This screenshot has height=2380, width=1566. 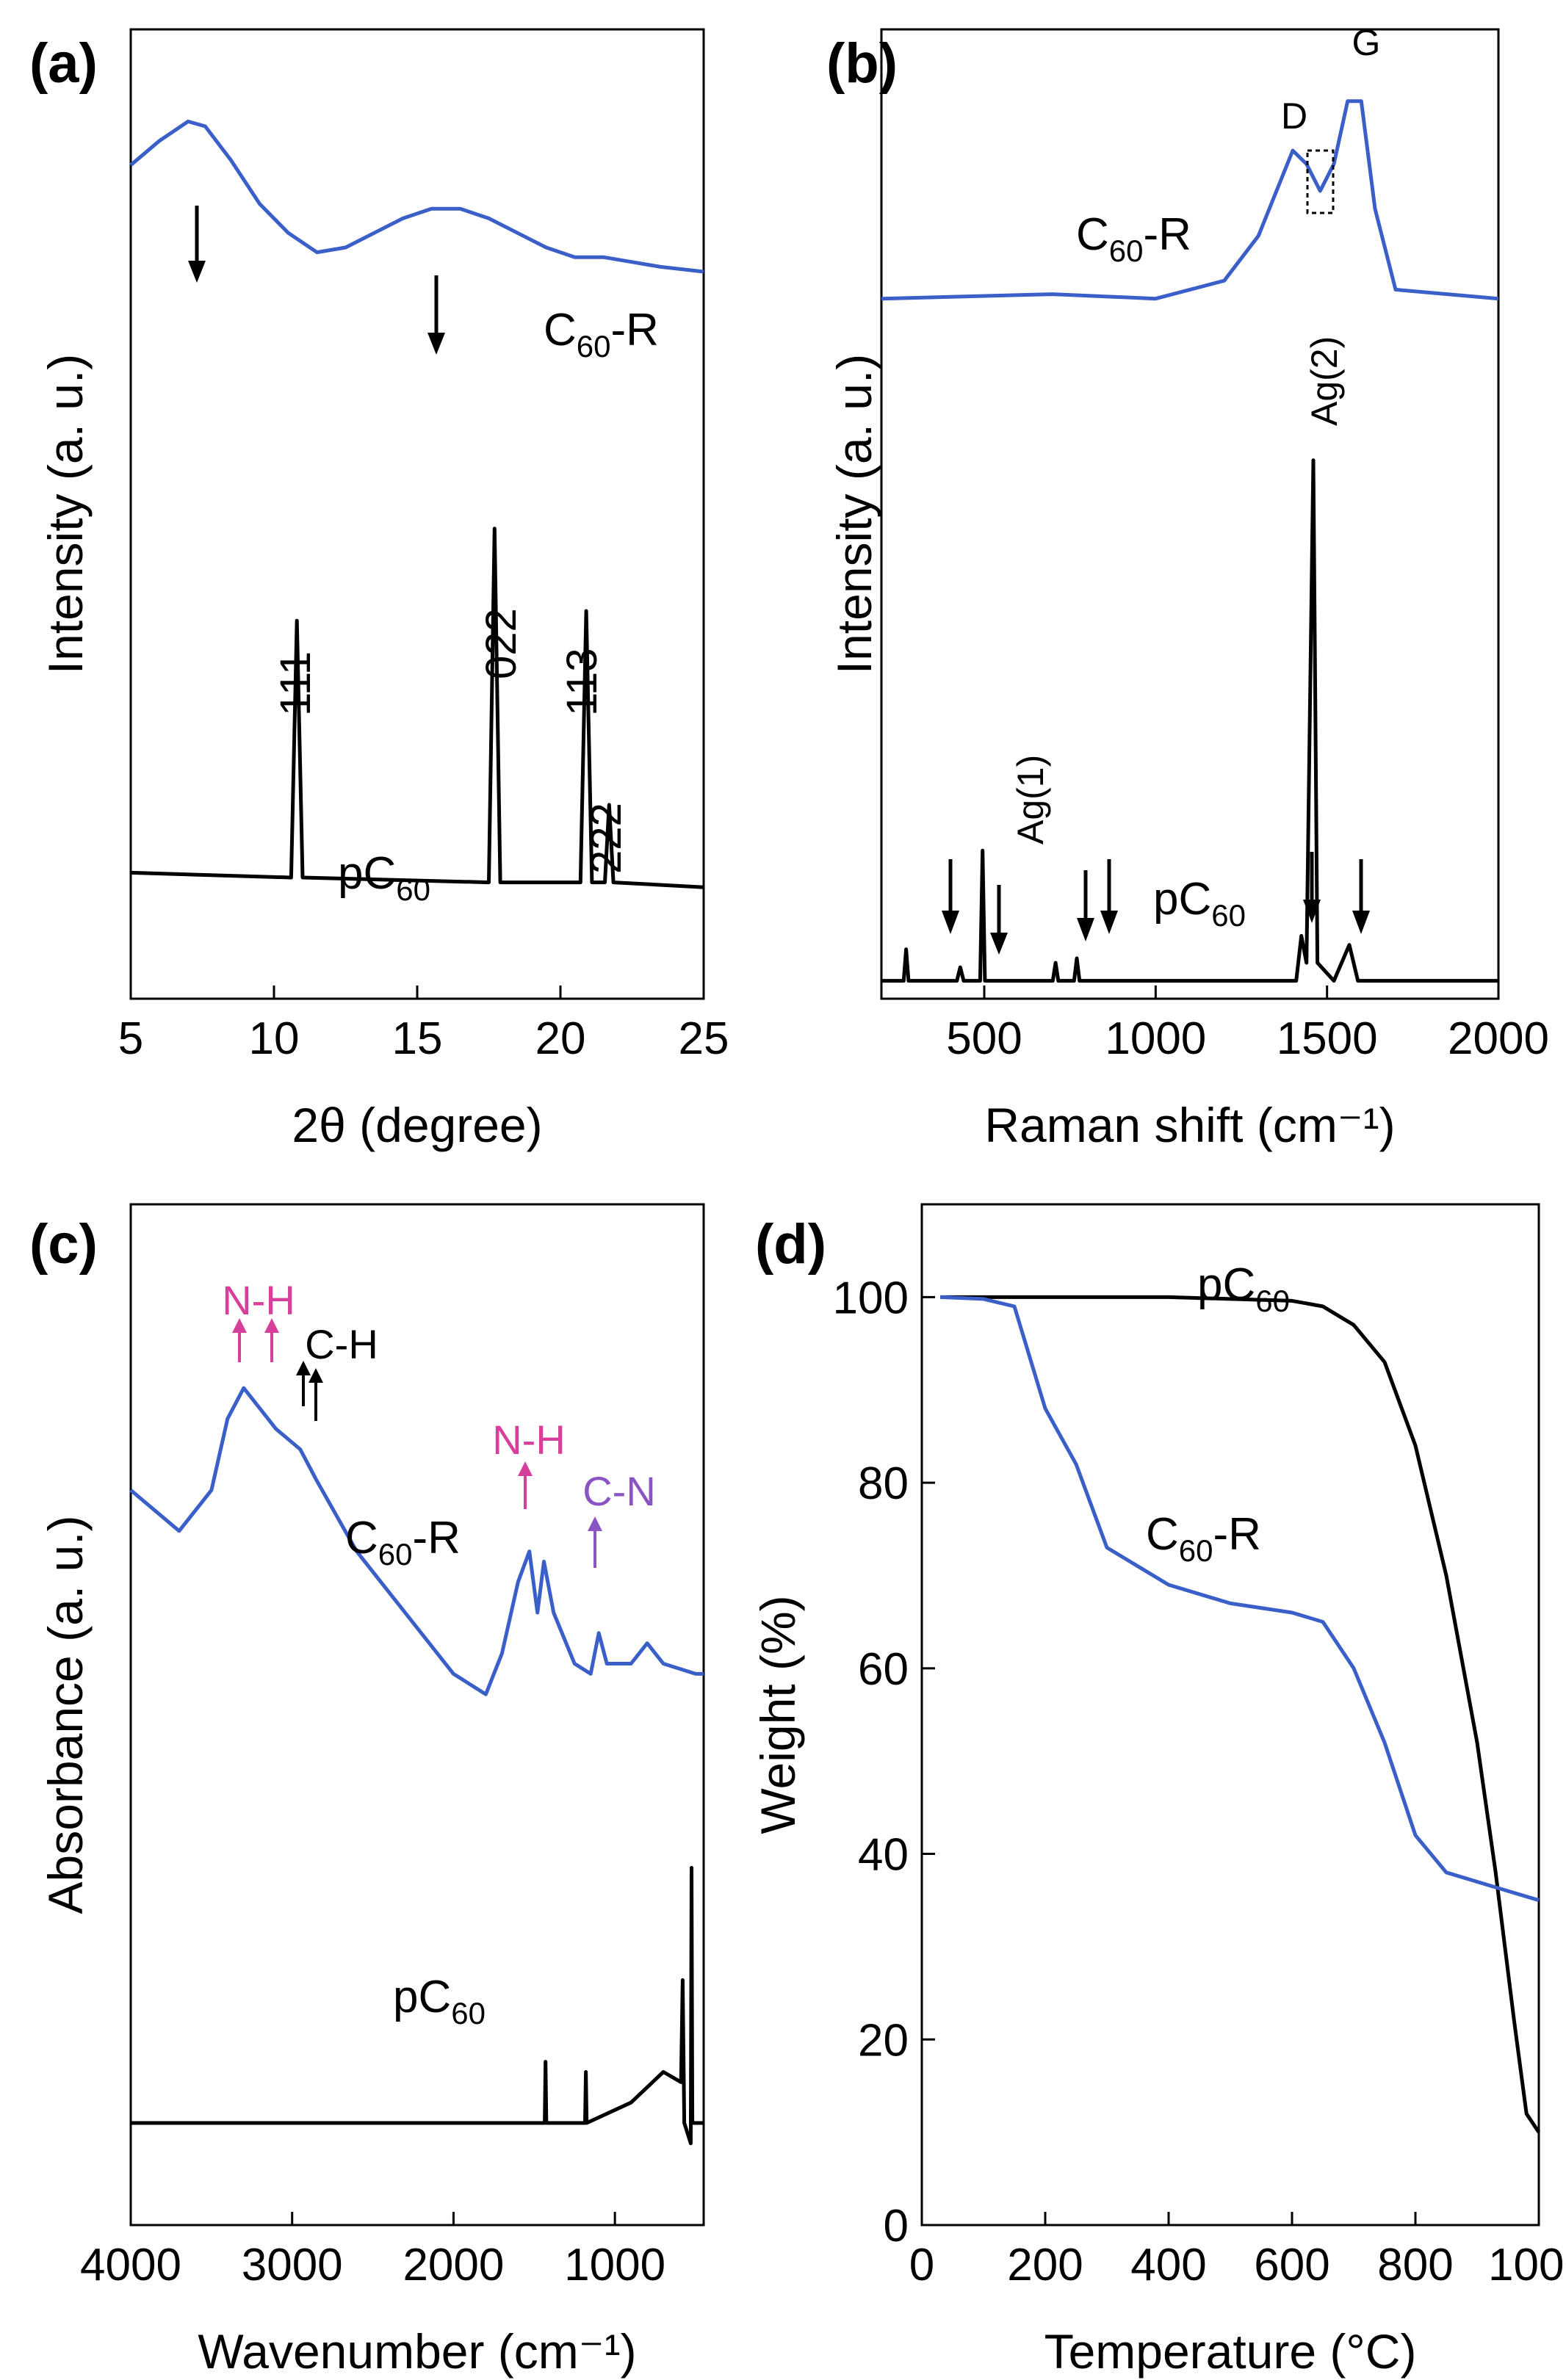 I want to click on panel-d-x-tick-label: 0, so click(x=921, y=2265).